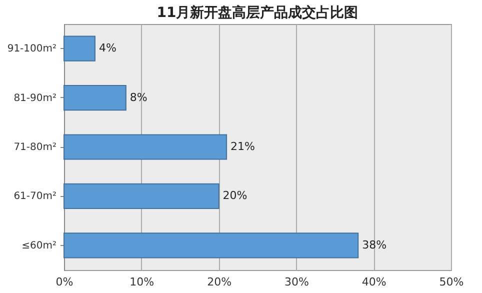  Describe the element at coordinates (35, 147) in the screenshot. I see `y-tick-label: 71-80m²` at that location.